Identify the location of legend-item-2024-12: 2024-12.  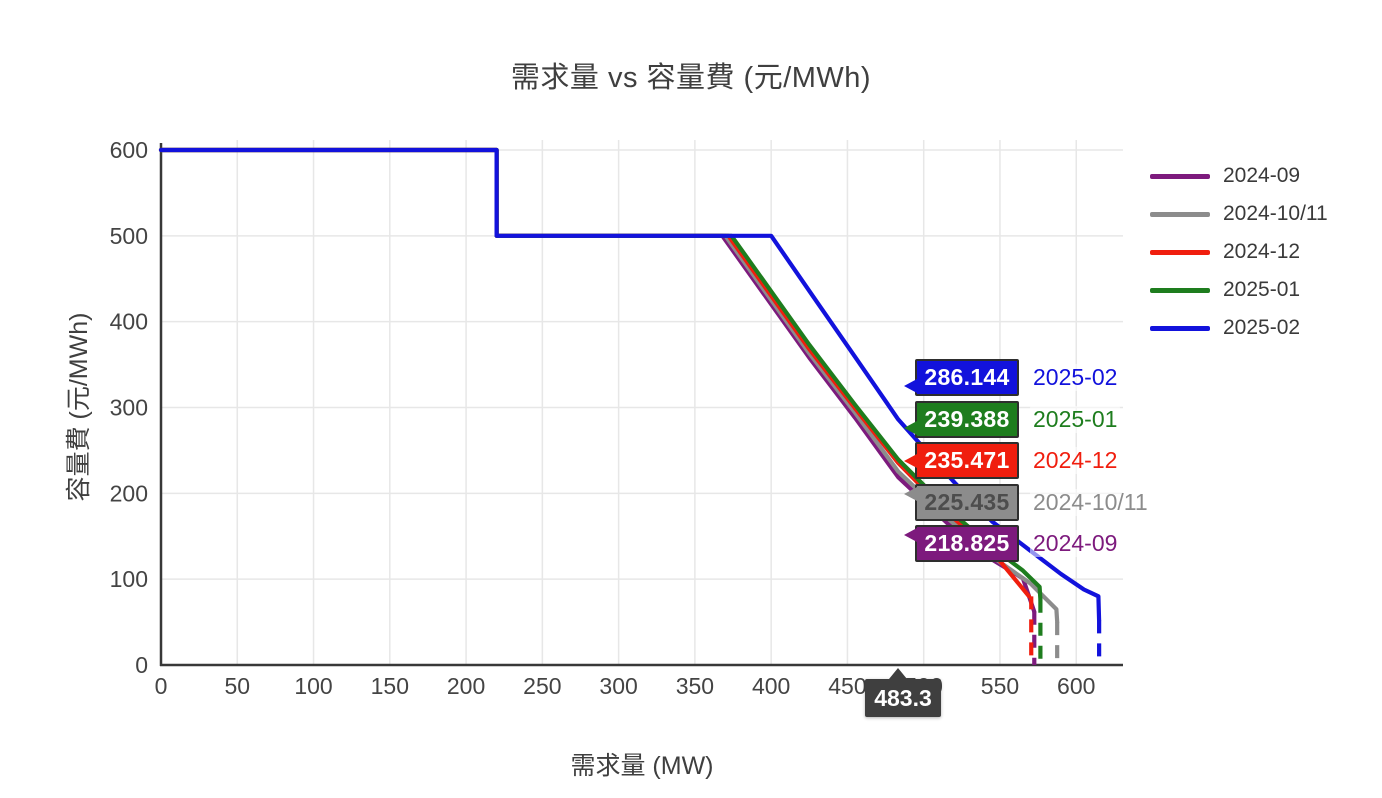
(1239, 252).